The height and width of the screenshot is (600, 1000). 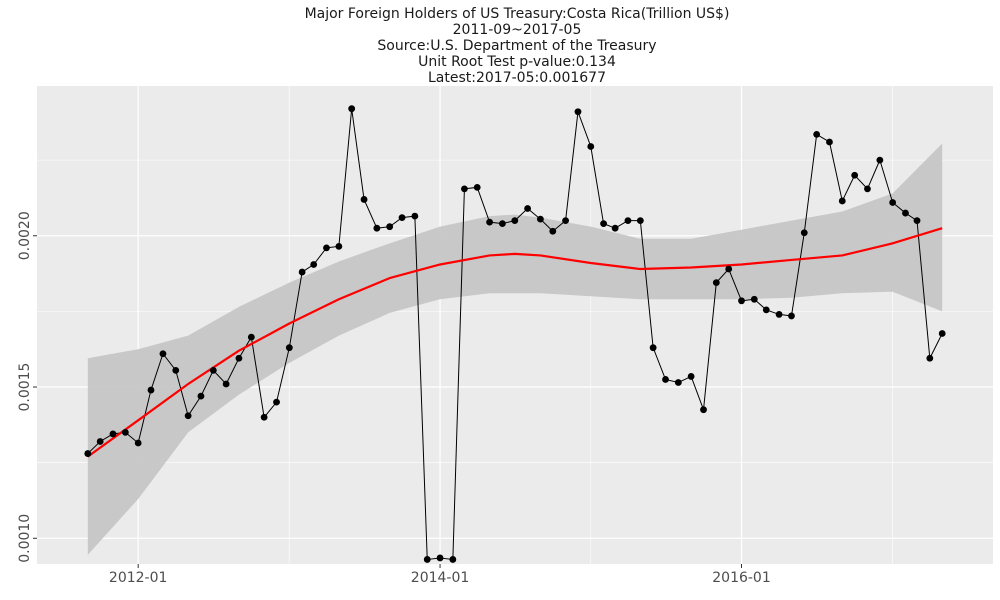 I want to click on title-line-3: Source:U.S. Department of the Treasury, so click(x=516, y=46).